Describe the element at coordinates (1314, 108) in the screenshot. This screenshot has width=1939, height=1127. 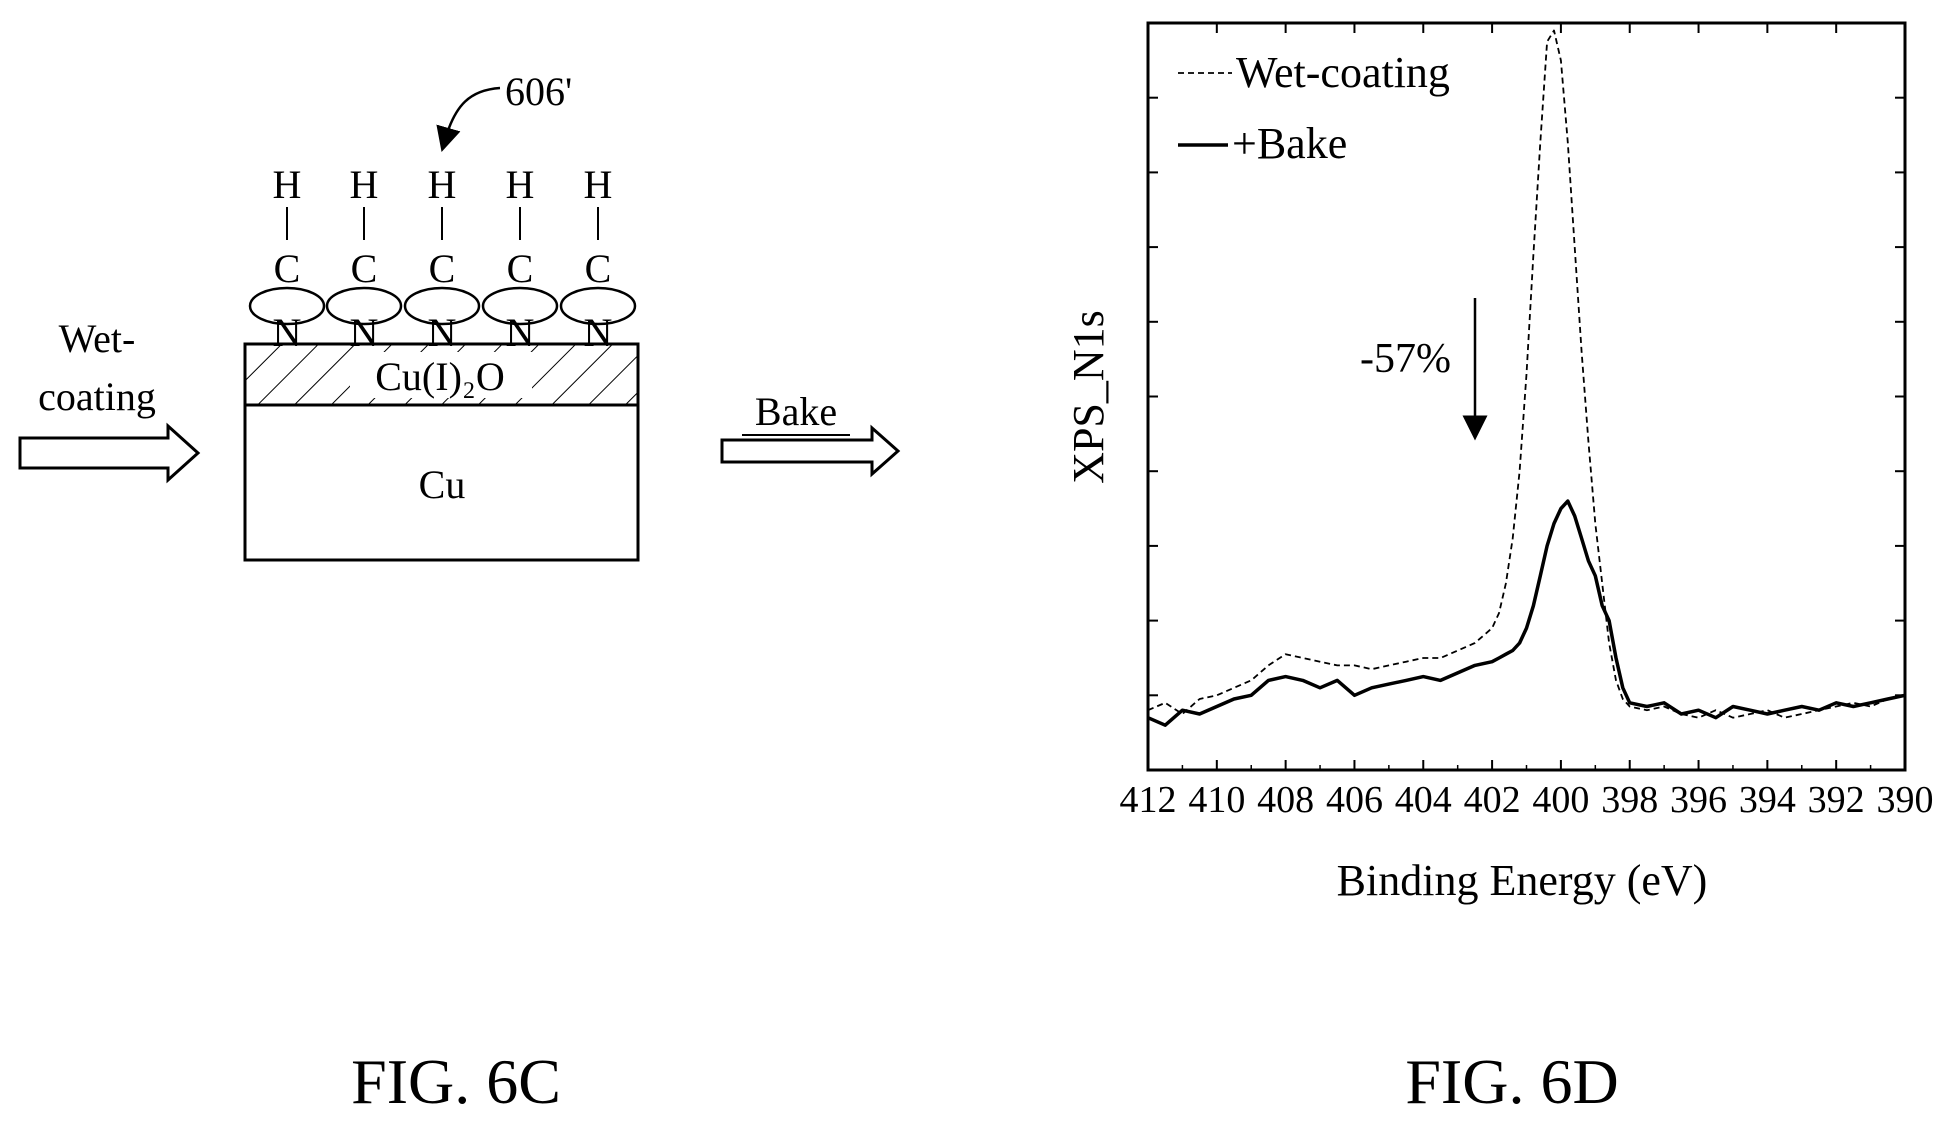
I see `legend: Wet-coating +Bake` at that location.